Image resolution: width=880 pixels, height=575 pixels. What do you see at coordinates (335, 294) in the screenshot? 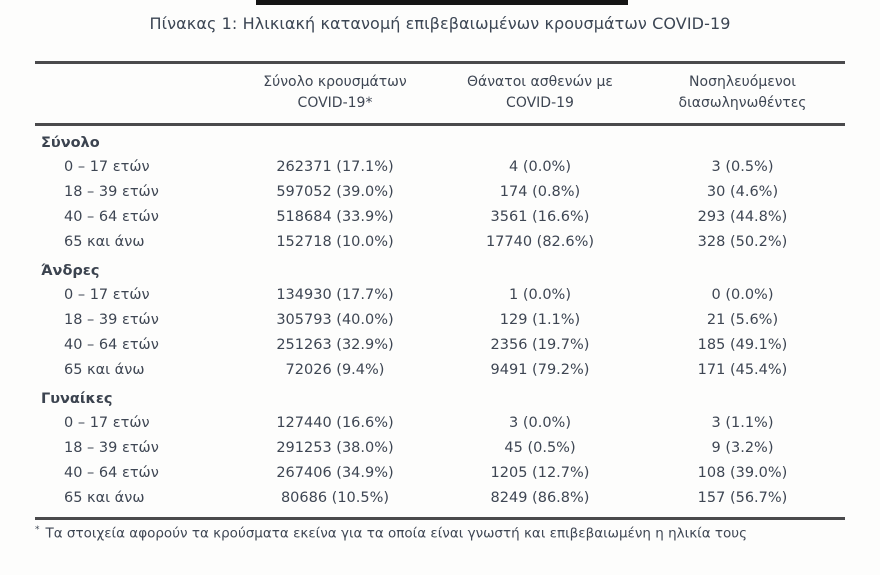
I see `cases-value: 134930 (17.7%)` at bounding box center [335, 294].